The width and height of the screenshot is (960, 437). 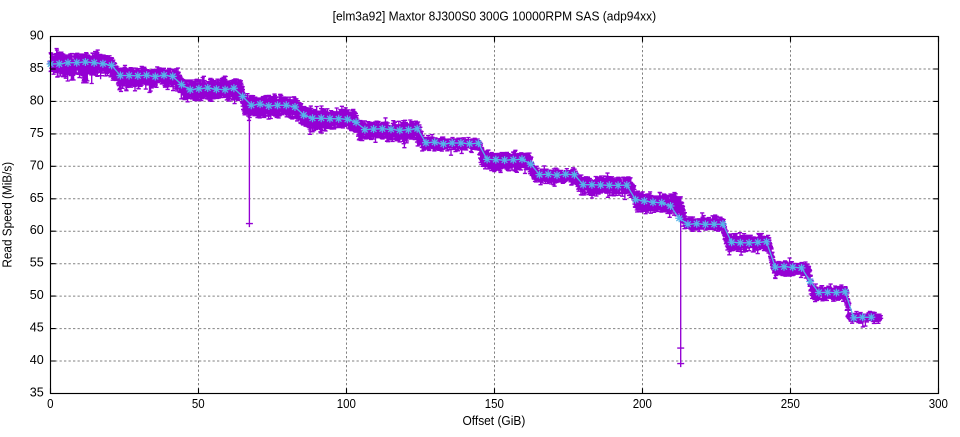 I want to click on svg-text: 55, so click(x=37, y=263).